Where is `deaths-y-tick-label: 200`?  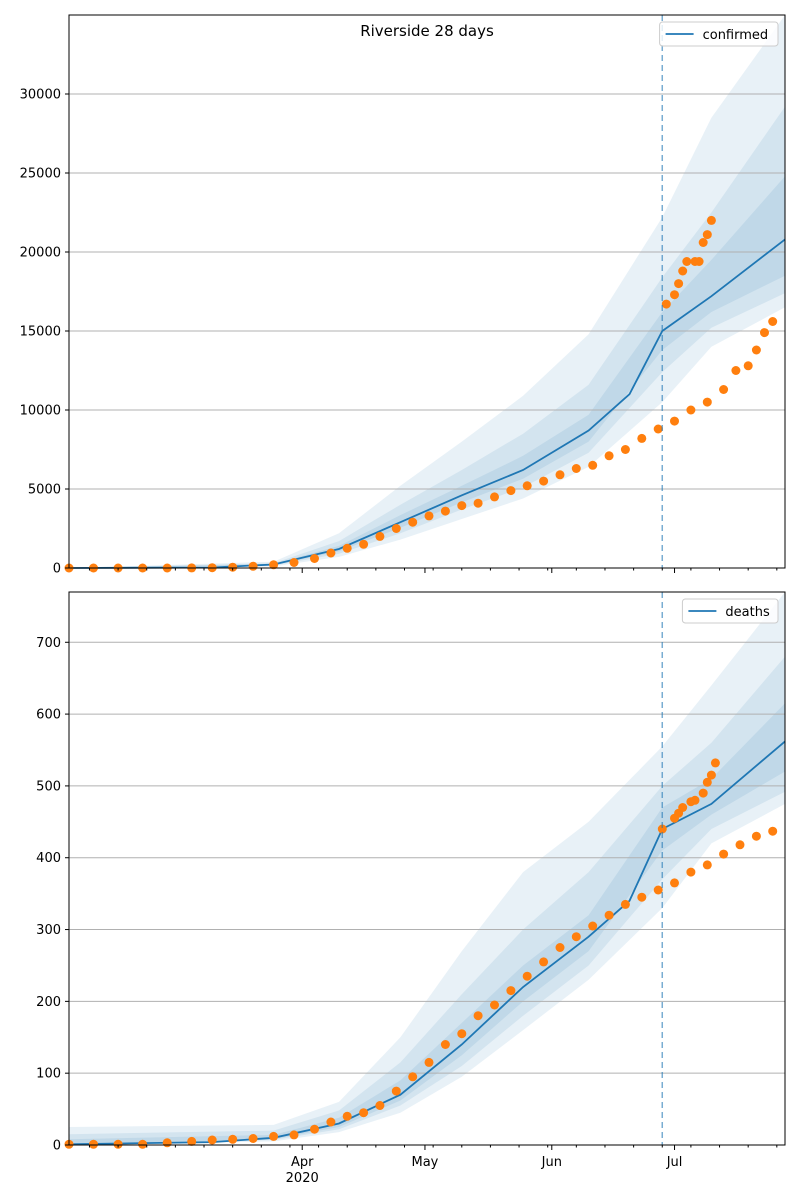
deaths-y-tick-label: 200 is located at coordinates (48, 1002).